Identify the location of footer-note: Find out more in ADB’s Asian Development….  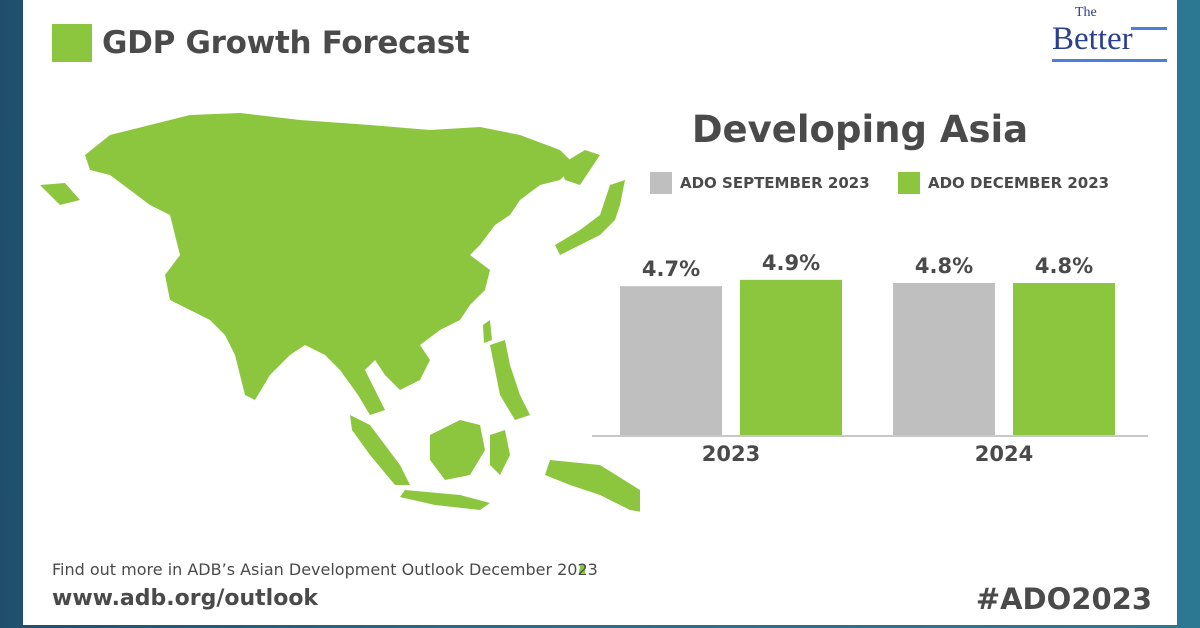
(325, 569).